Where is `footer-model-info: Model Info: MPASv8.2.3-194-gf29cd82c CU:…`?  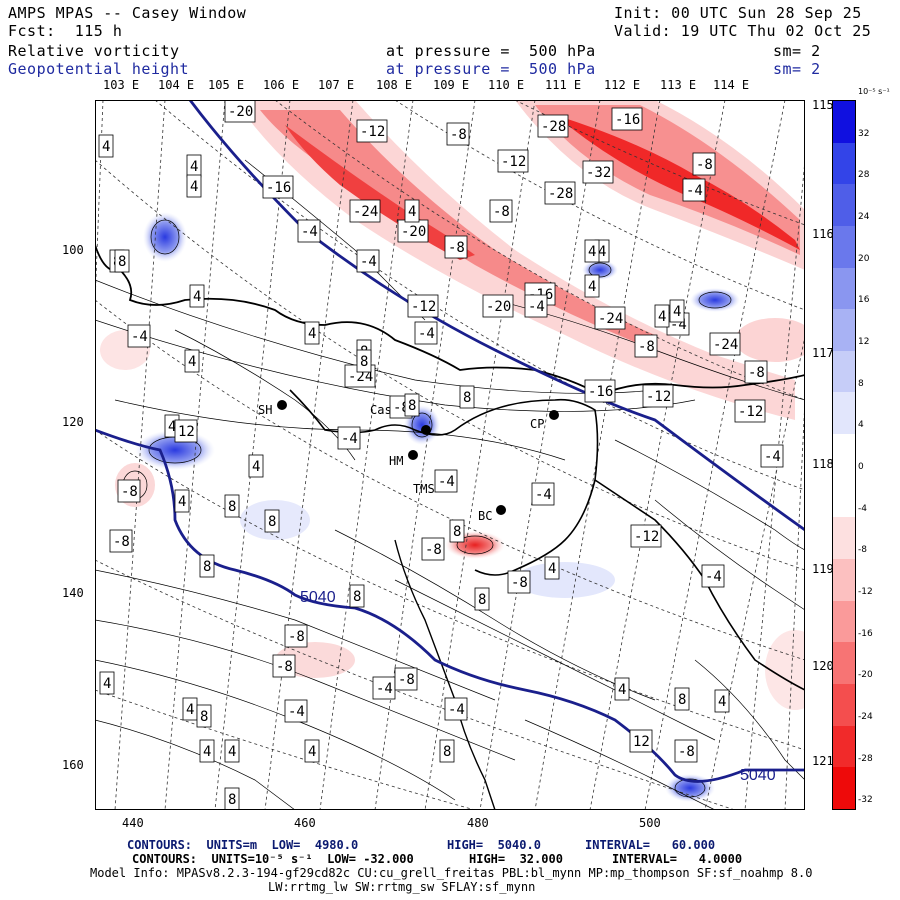
footer-model-info: Model Info: MPASv8.2.3-194-gf29cd82c CU:… is located at coordinates (451, 873).